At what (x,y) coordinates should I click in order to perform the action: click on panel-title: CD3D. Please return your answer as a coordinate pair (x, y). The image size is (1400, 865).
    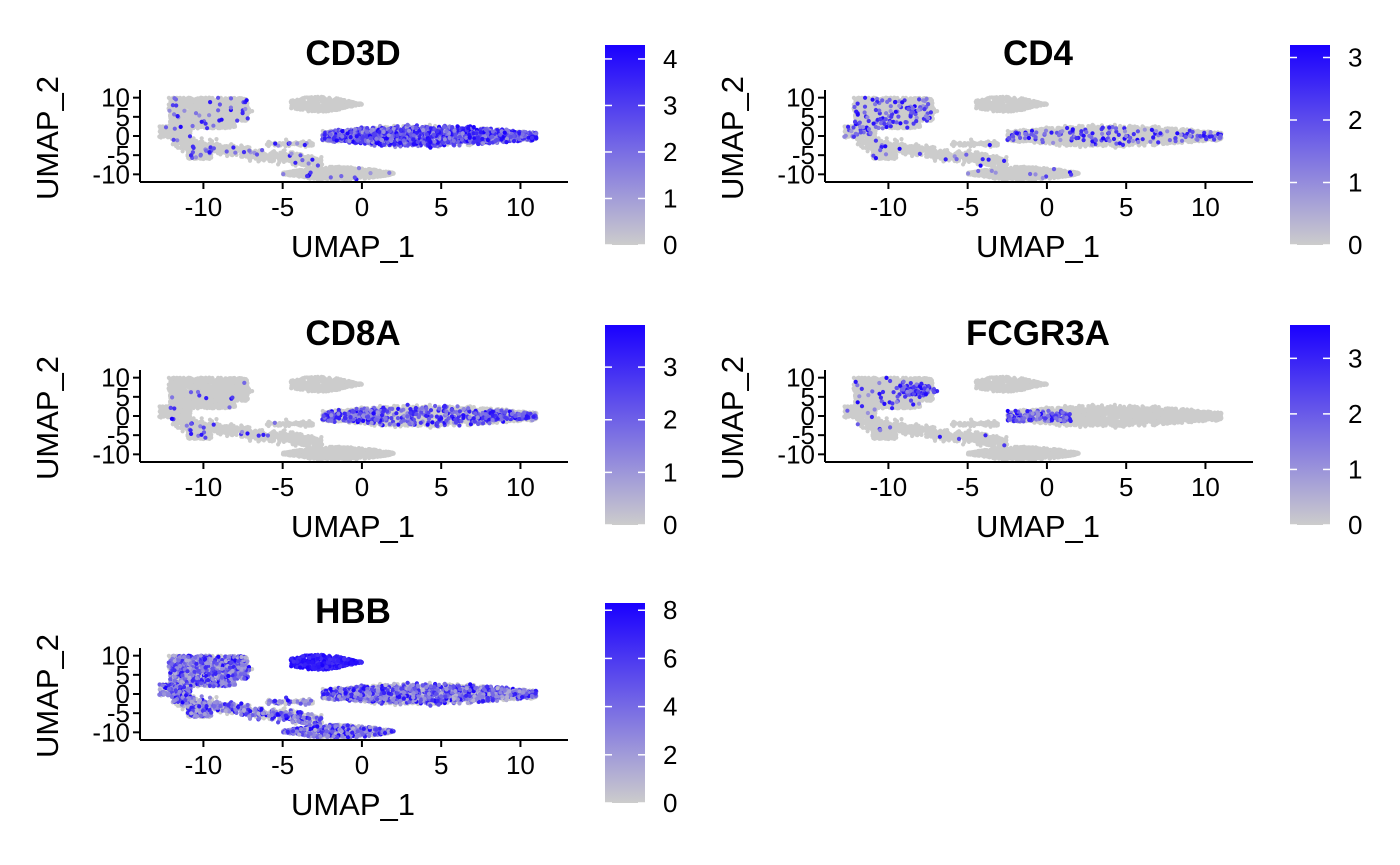
    Looking at the image, I should click on (352, 53).